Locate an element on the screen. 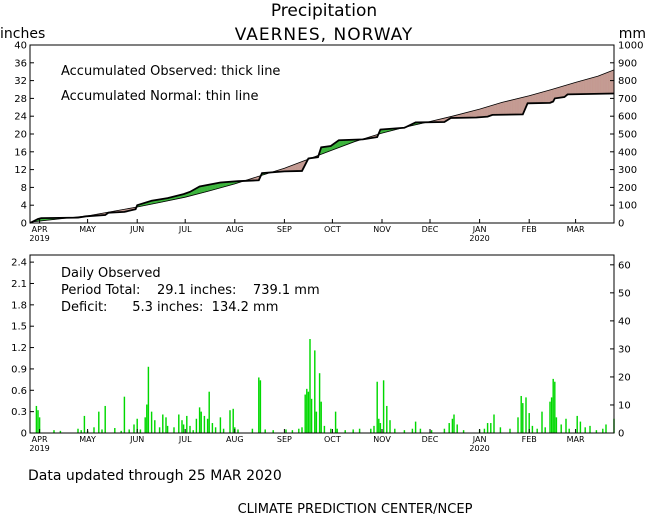  legend-observed: Accumulated Observed: thick line is located at coordinates (170, 71).